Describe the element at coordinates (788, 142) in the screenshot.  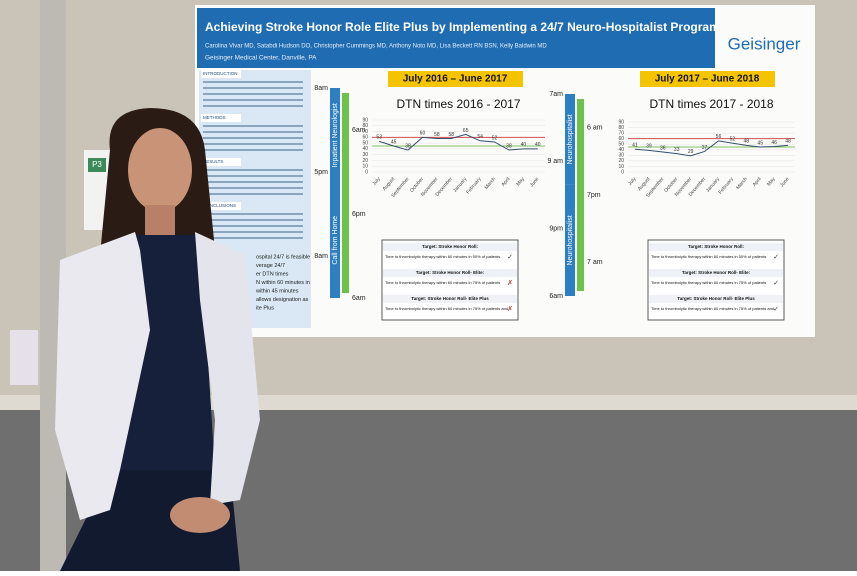
I see `value-label: 48` at that location.